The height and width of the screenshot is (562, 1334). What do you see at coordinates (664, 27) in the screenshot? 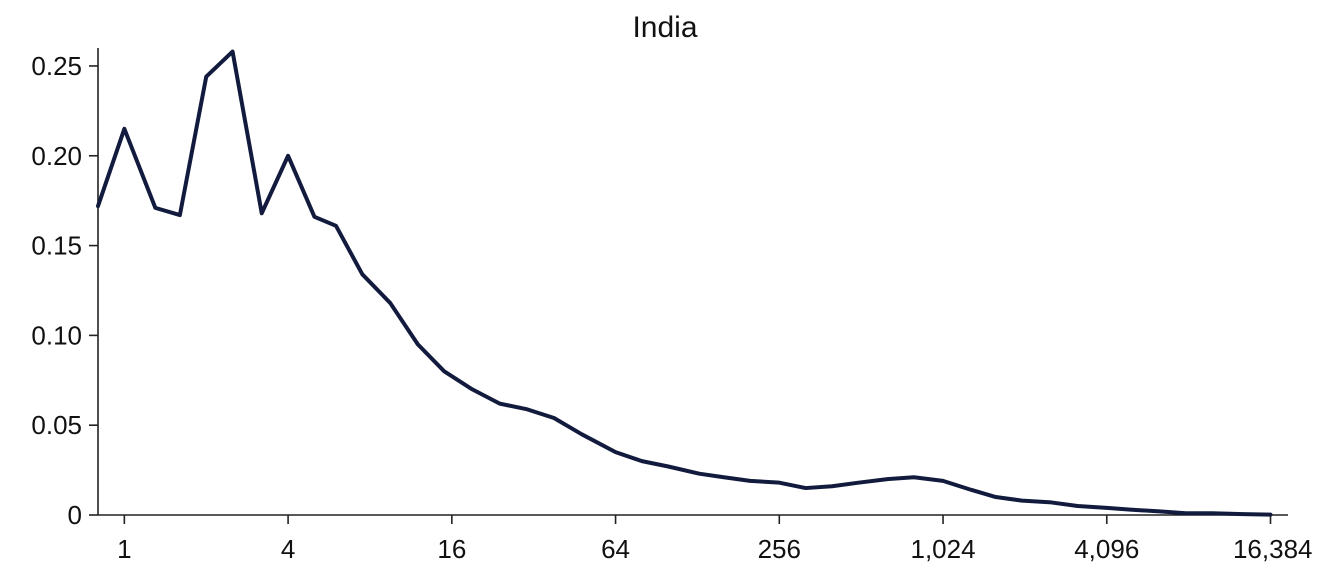
I see `chart-title: India` at bounding box center [664, 27].